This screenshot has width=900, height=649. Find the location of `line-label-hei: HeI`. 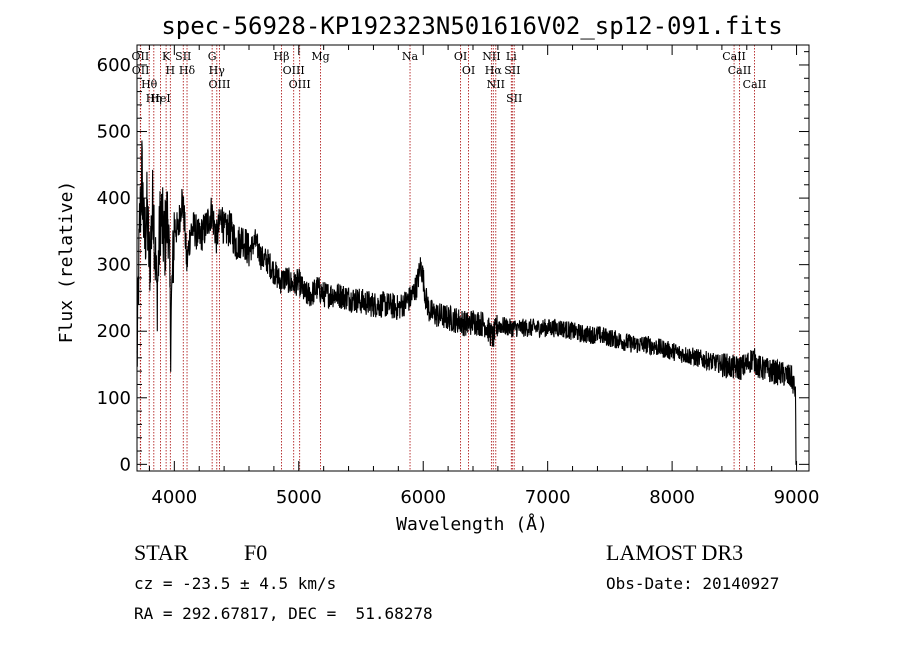

line-label-hei: HeI is located at coordinates (160, 98).